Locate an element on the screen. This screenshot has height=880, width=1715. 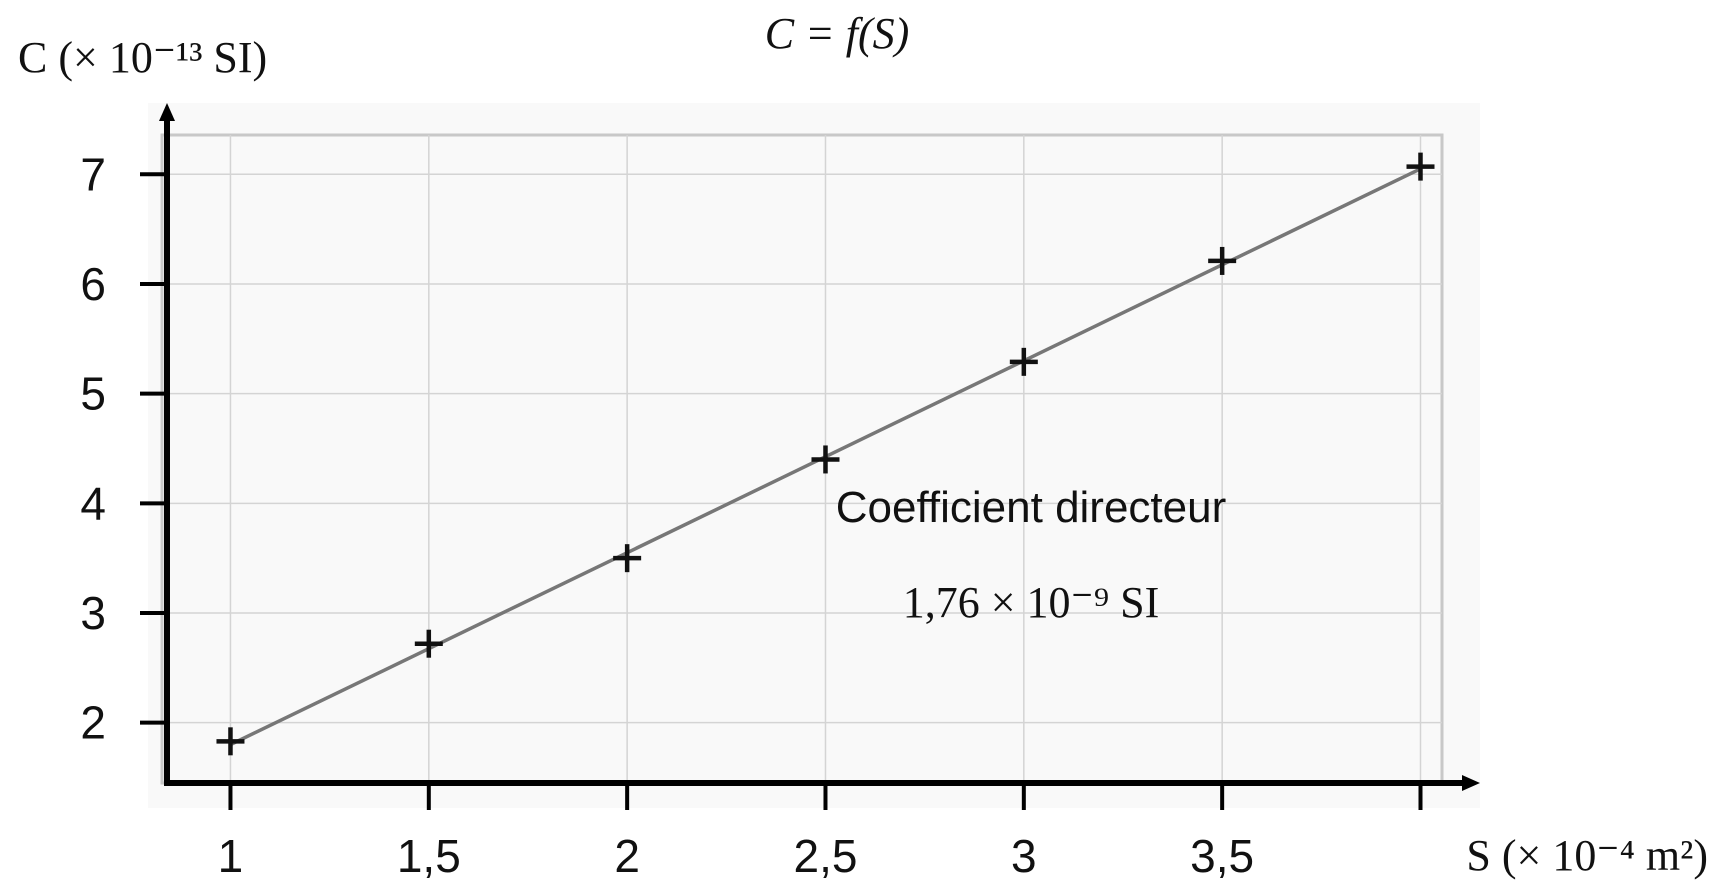
x-tick-label: 2 is located at coordinates (627, 855).